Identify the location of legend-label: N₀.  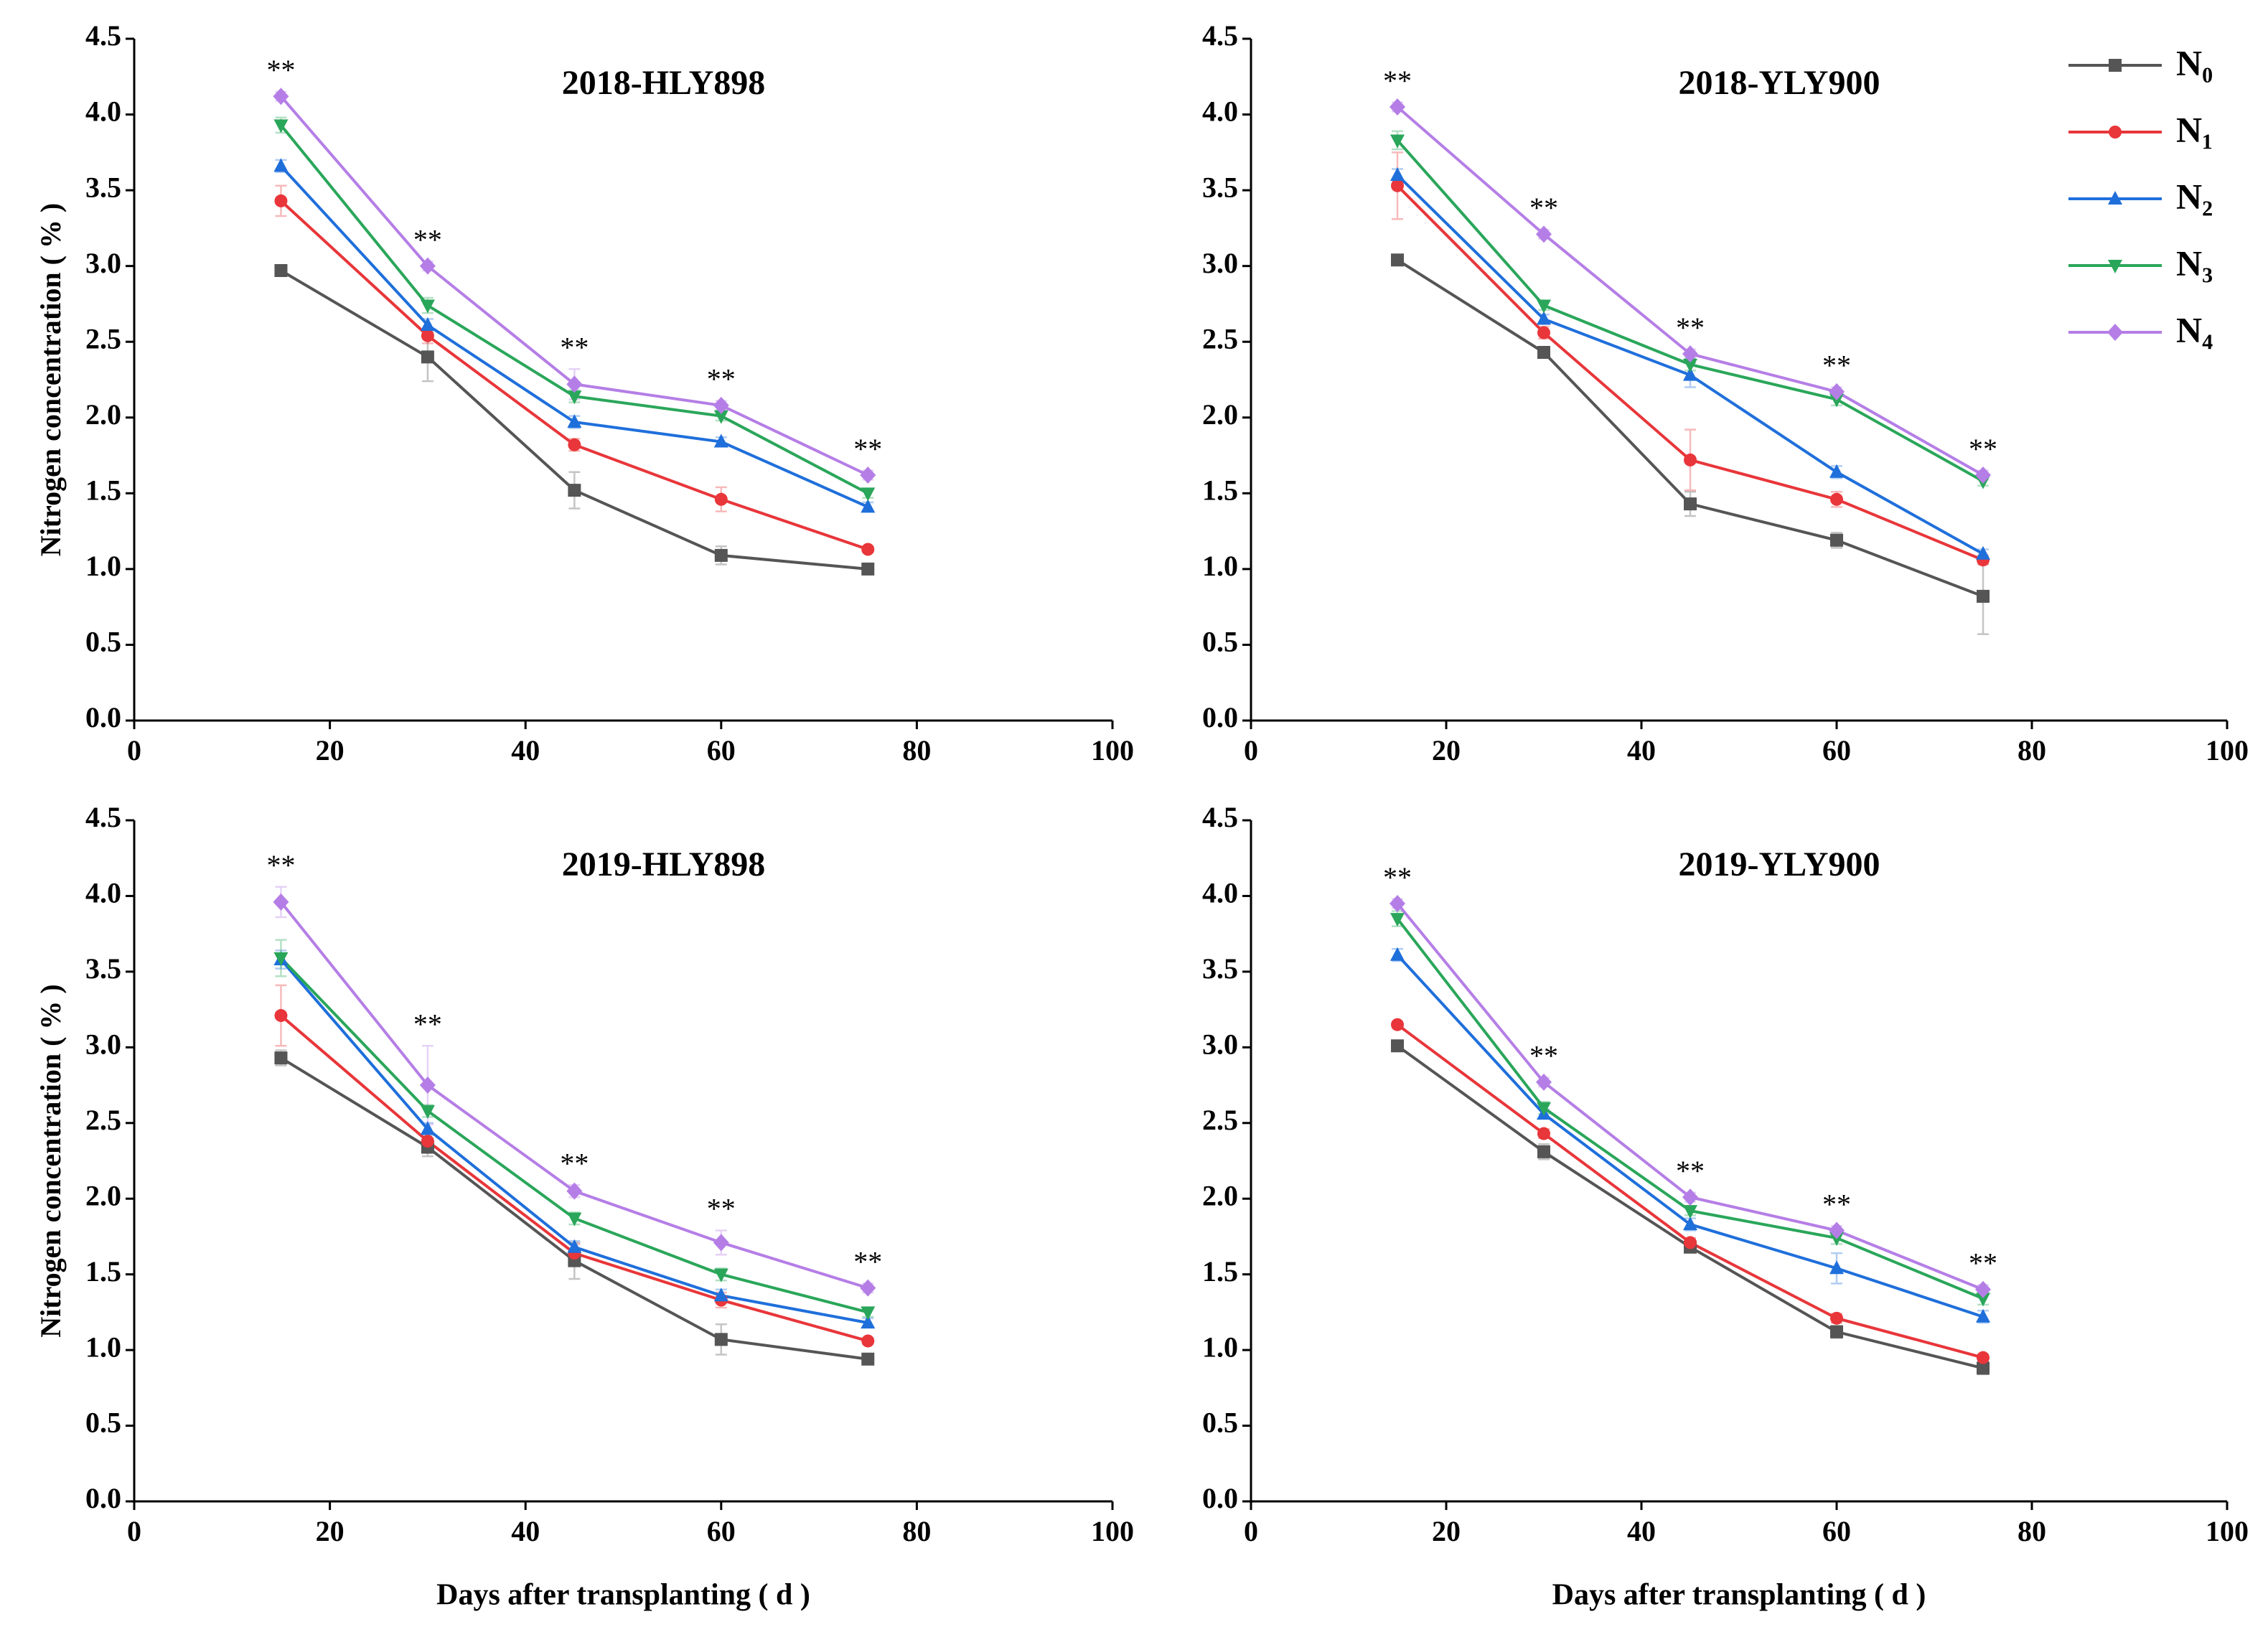
(2194, 62).